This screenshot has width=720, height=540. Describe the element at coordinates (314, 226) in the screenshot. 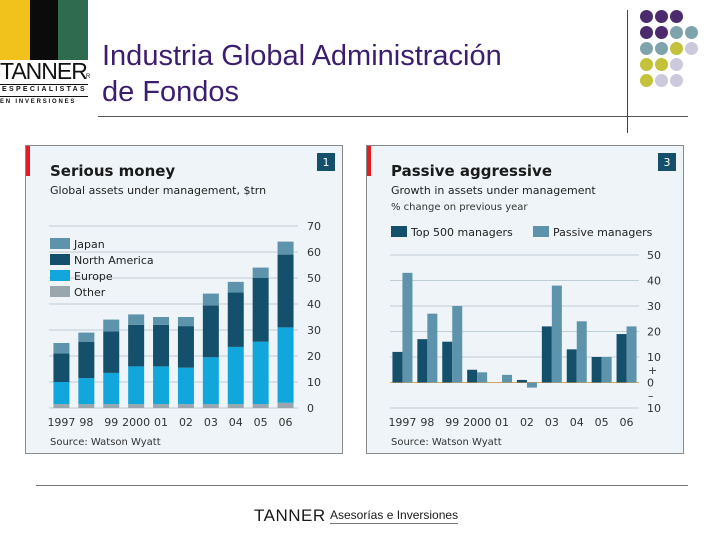

I see `y-tick-label: 70` at that location.